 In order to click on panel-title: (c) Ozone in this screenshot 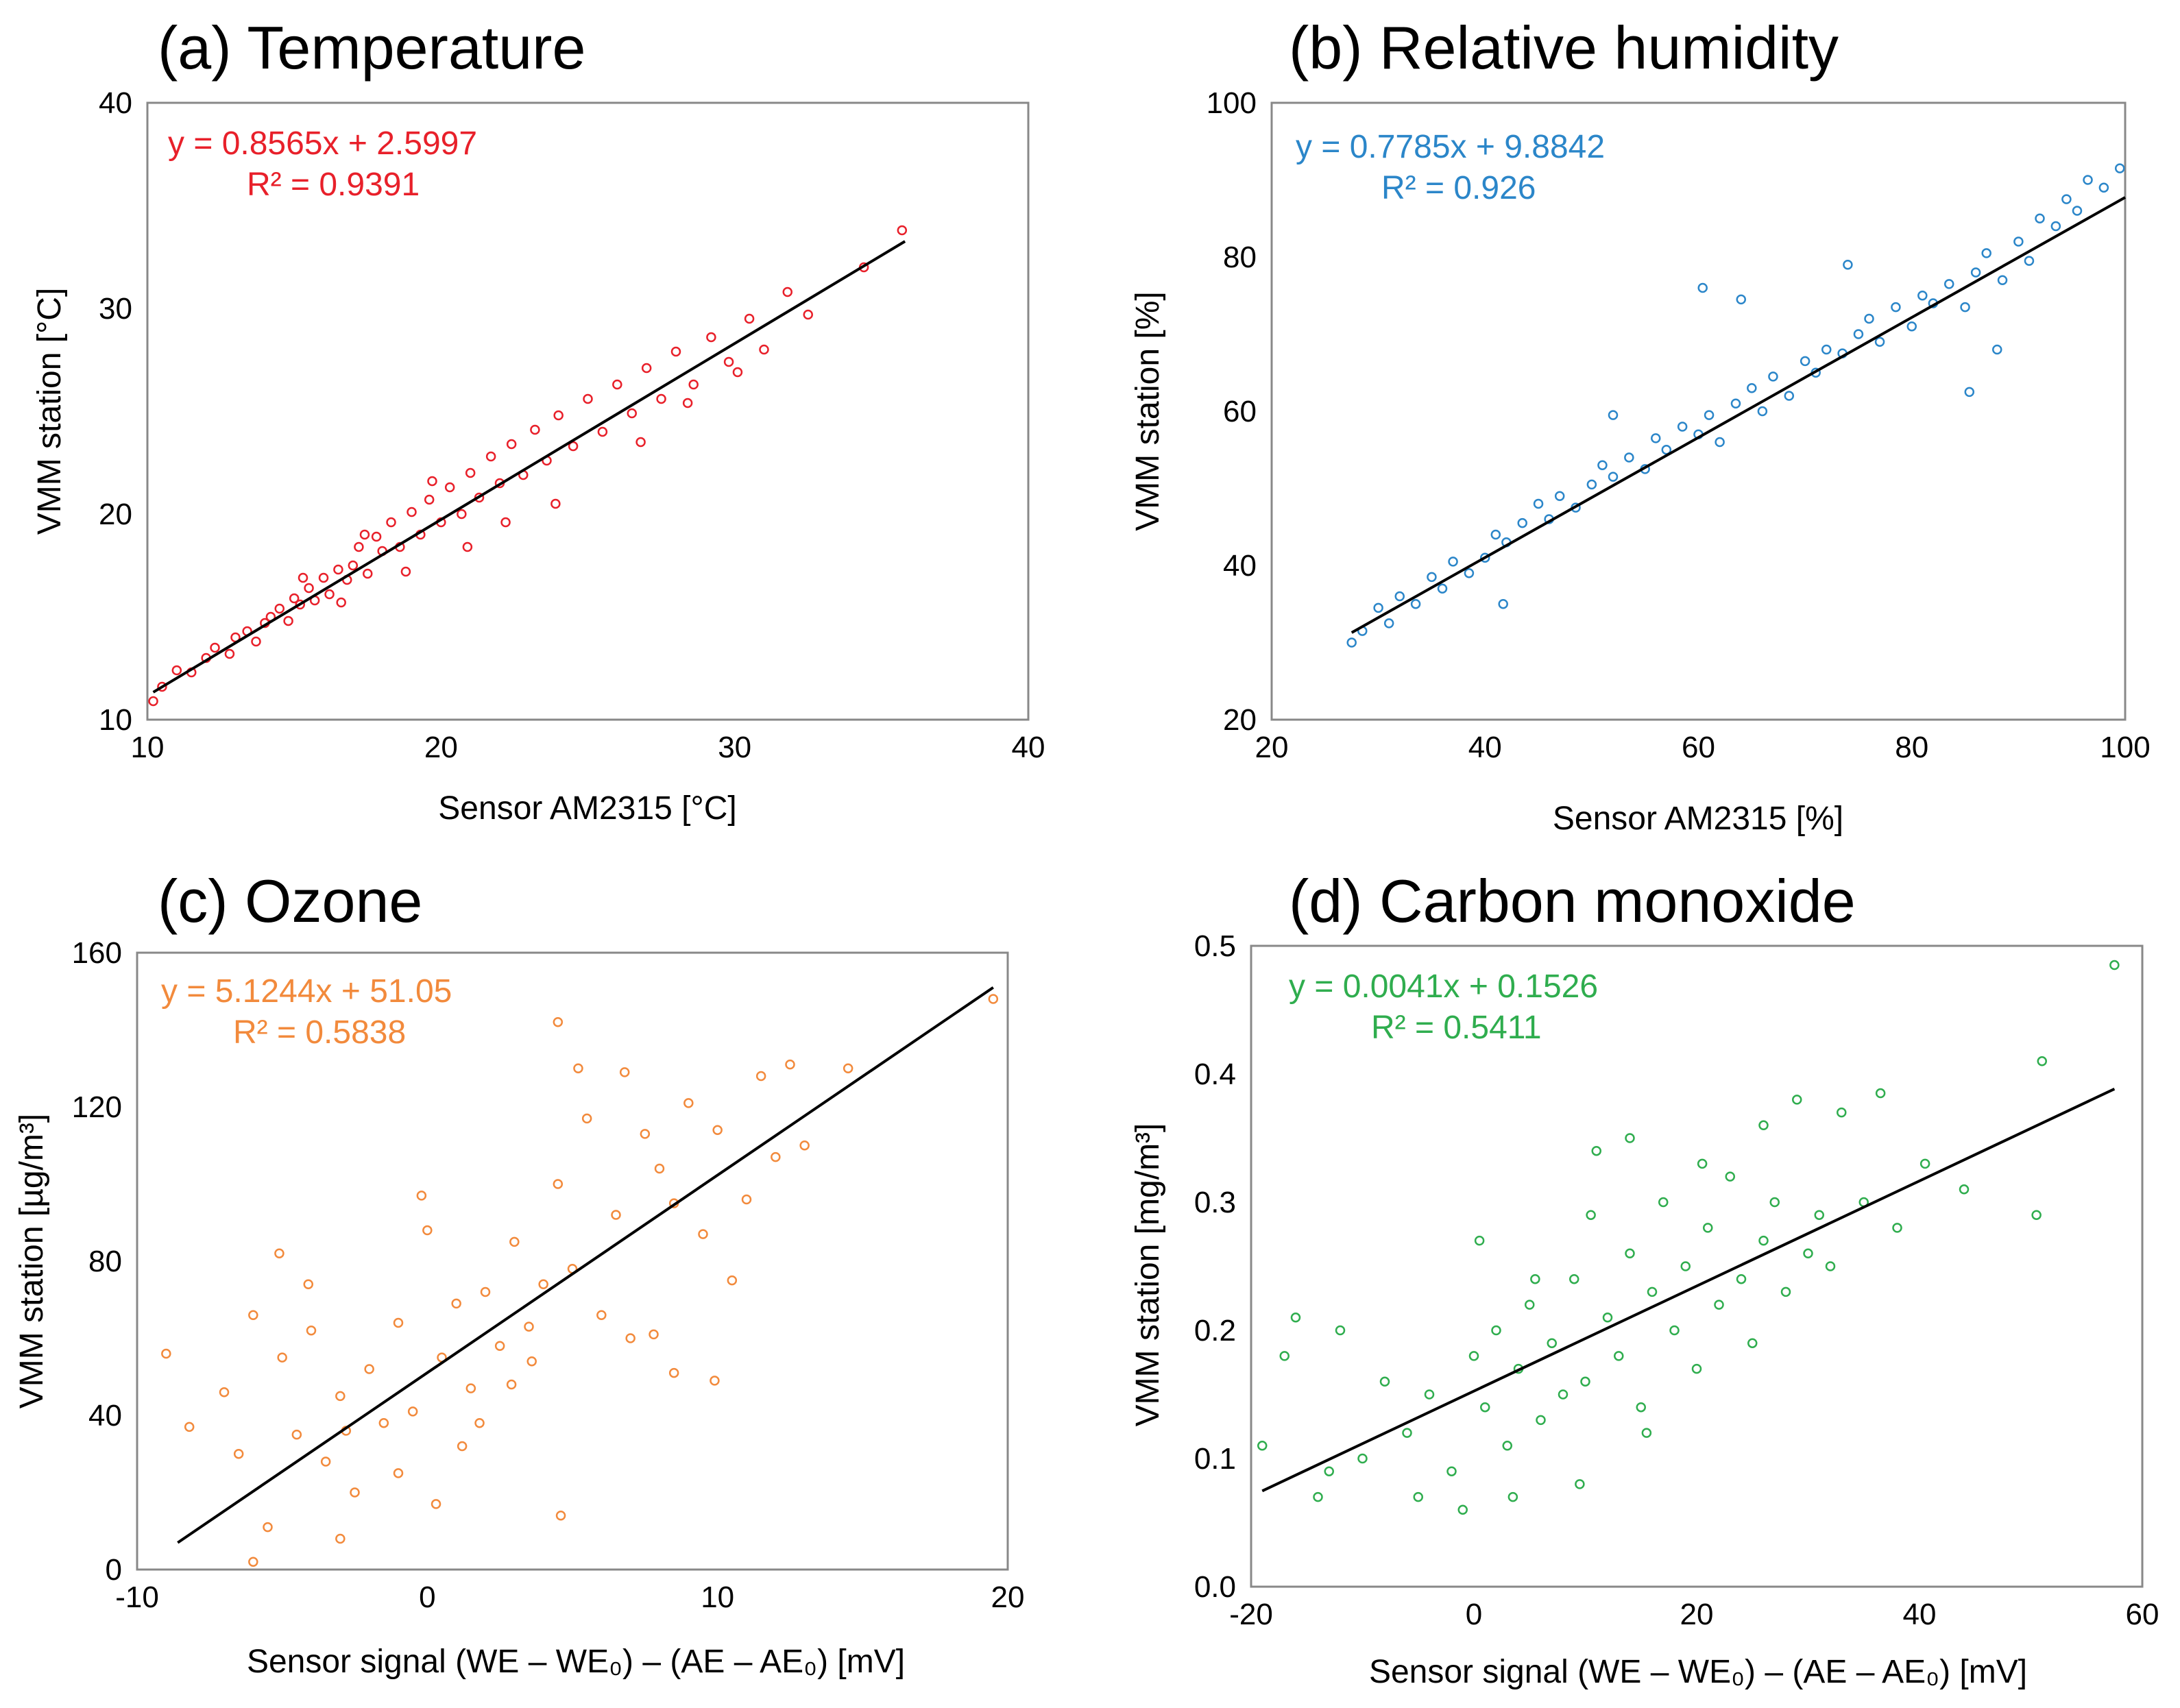, I will do `click(290, 901)`.